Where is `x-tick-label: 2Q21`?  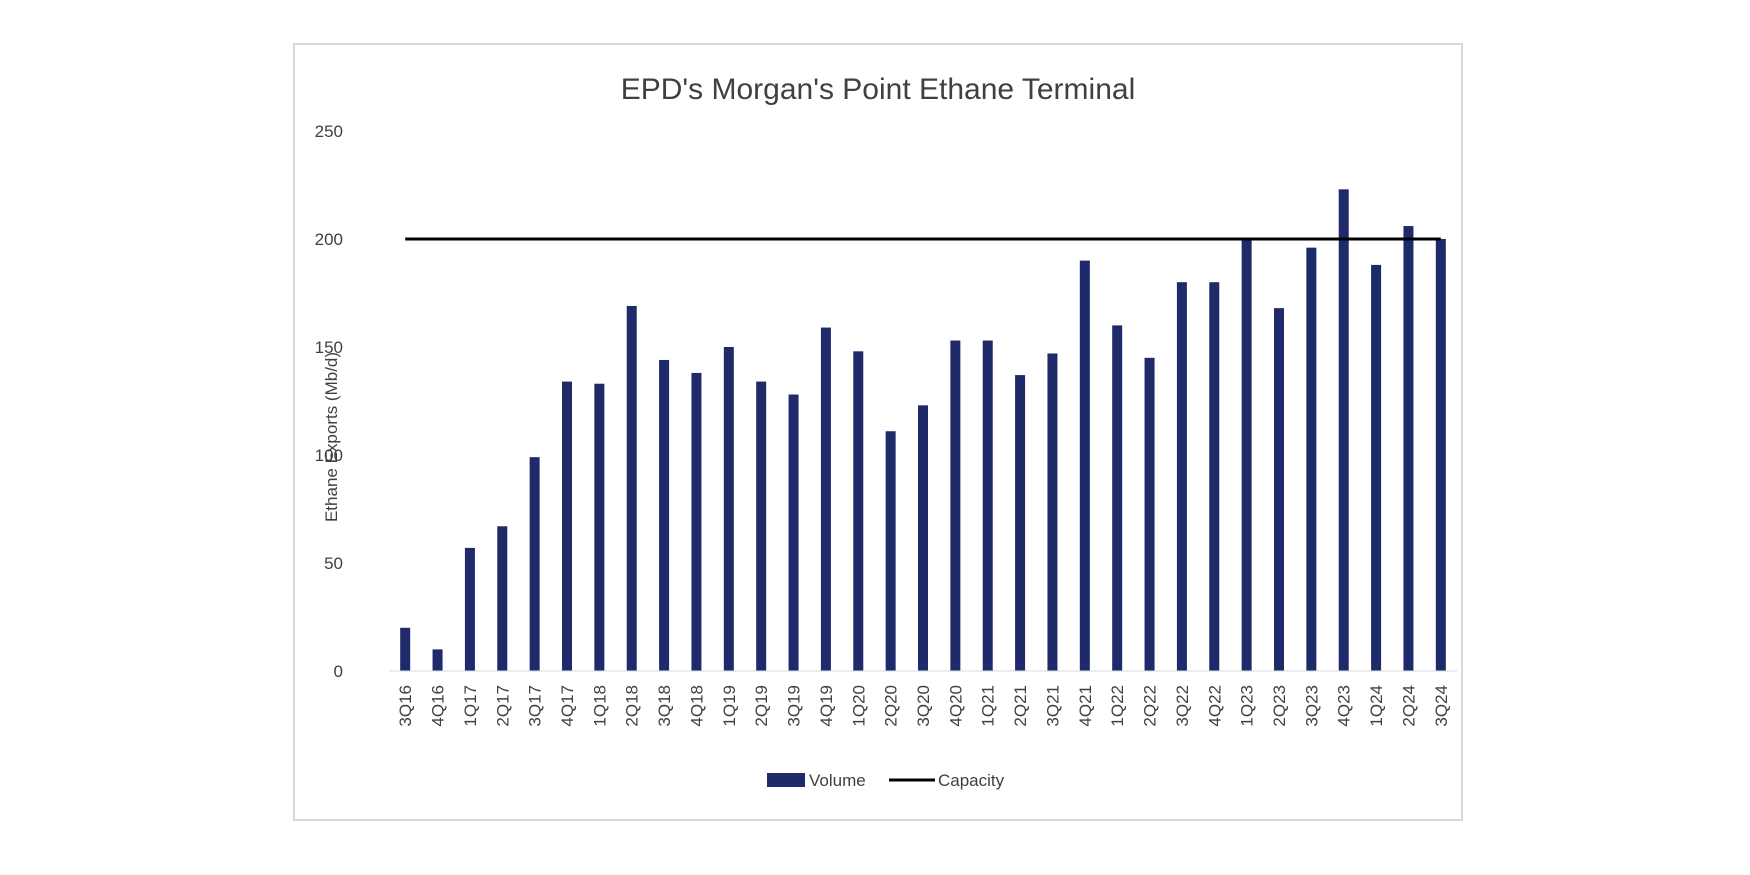
x-tick-label: 2Q21 is located at coordinates (1020, 706).